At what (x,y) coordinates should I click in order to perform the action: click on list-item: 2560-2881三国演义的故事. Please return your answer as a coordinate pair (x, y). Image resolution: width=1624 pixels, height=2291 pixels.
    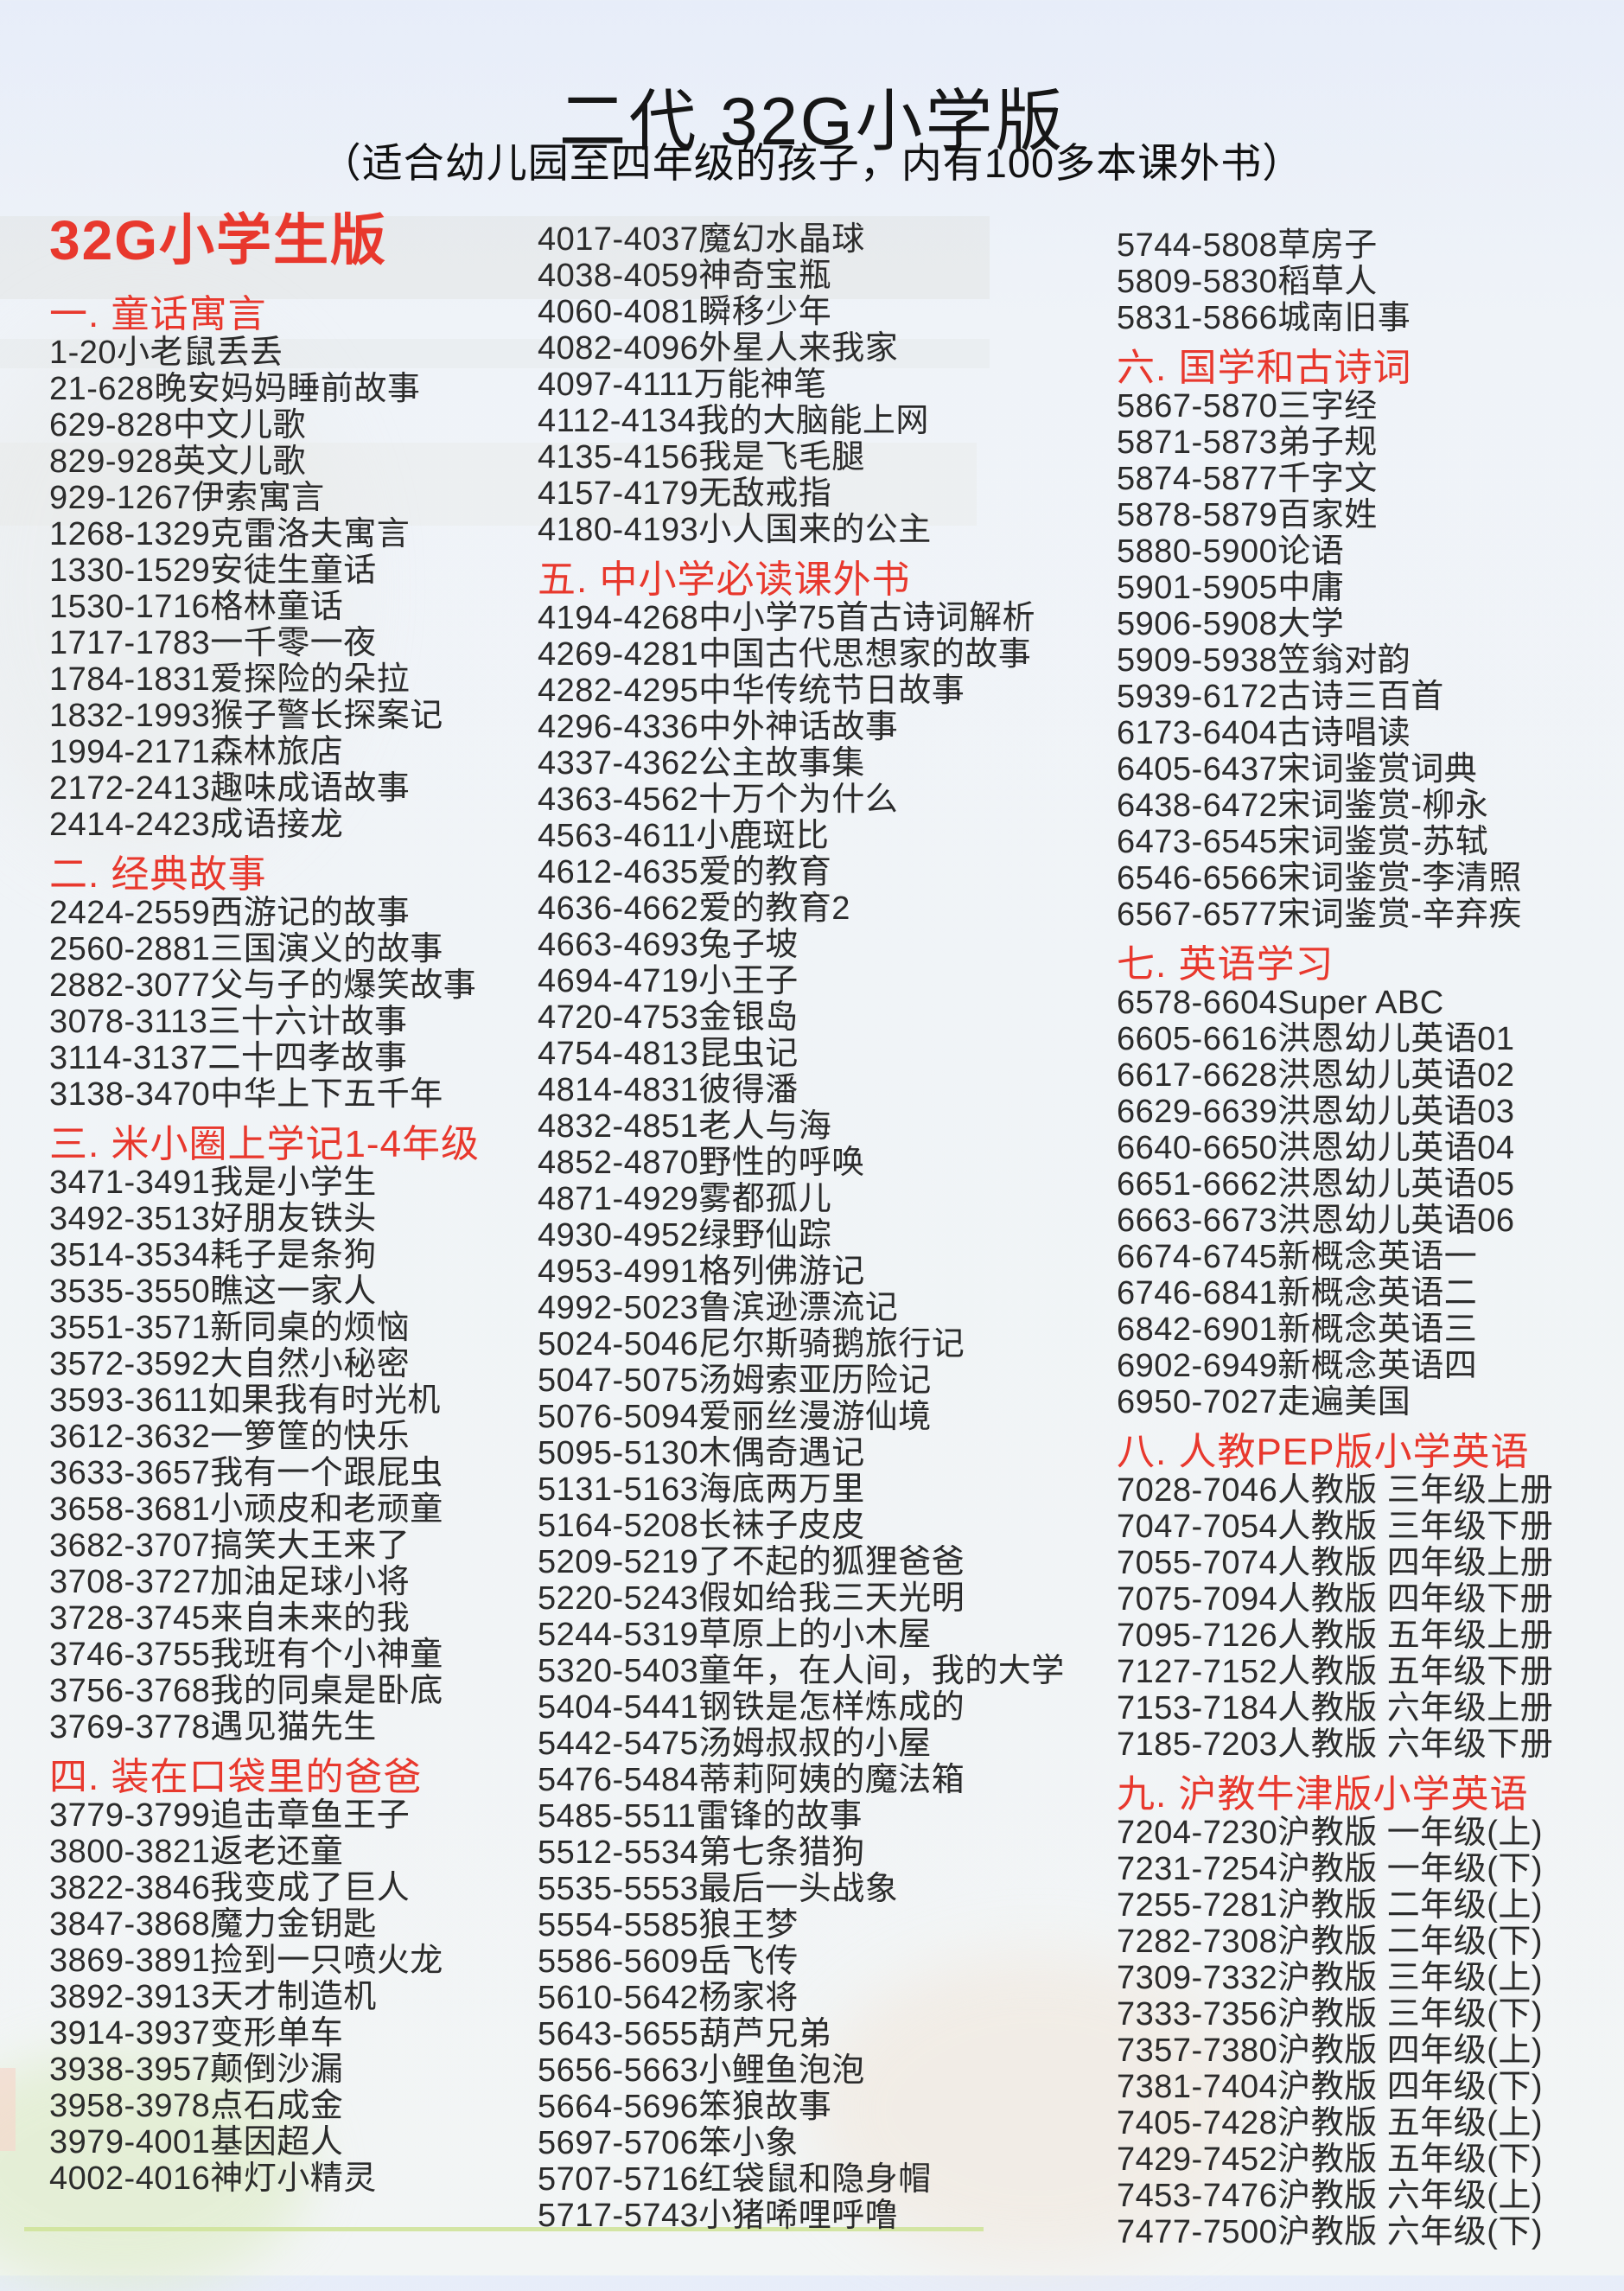
    Looking at the image, I should click on (246, 949).